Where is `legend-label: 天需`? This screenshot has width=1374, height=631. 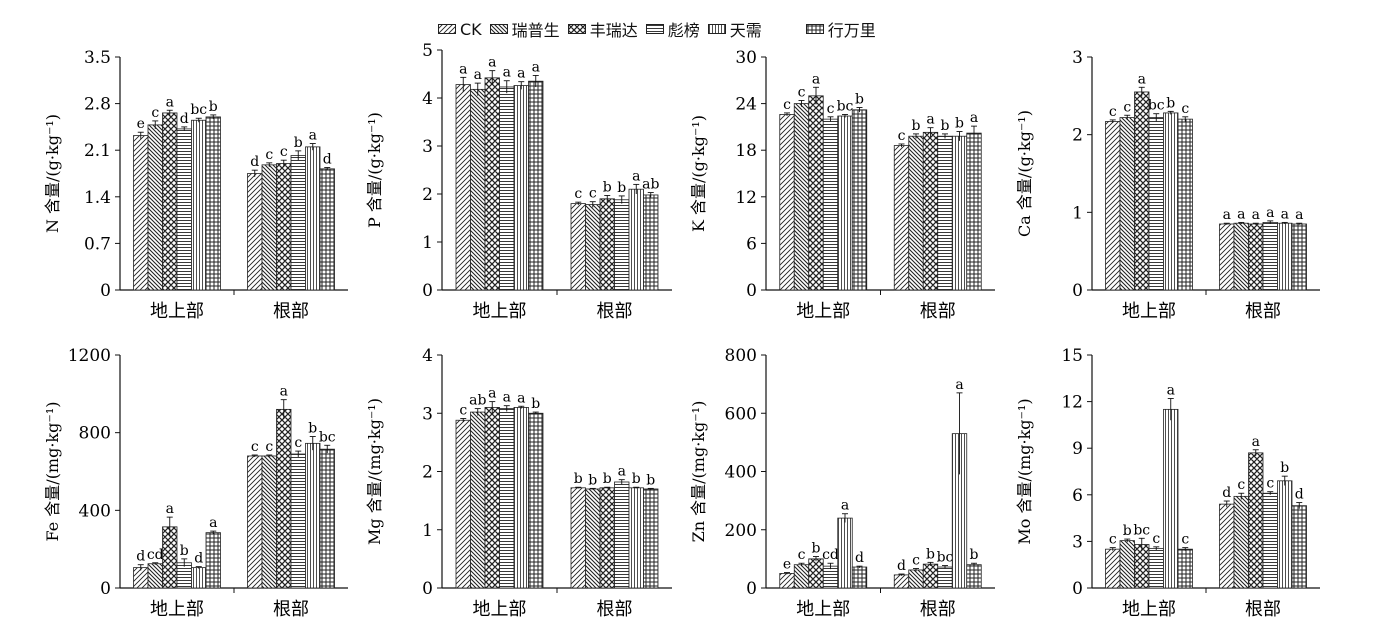 legend-label: 天需 is located at coordinates (745, 30).